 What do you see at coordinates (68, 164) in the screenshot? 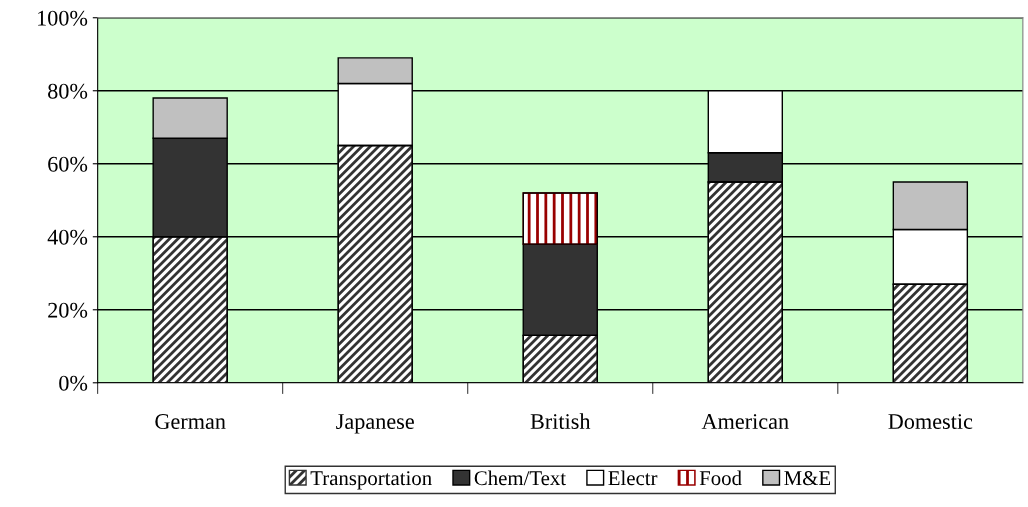
I see `y-tick-label: 60%` at bounding box center [68, 164].